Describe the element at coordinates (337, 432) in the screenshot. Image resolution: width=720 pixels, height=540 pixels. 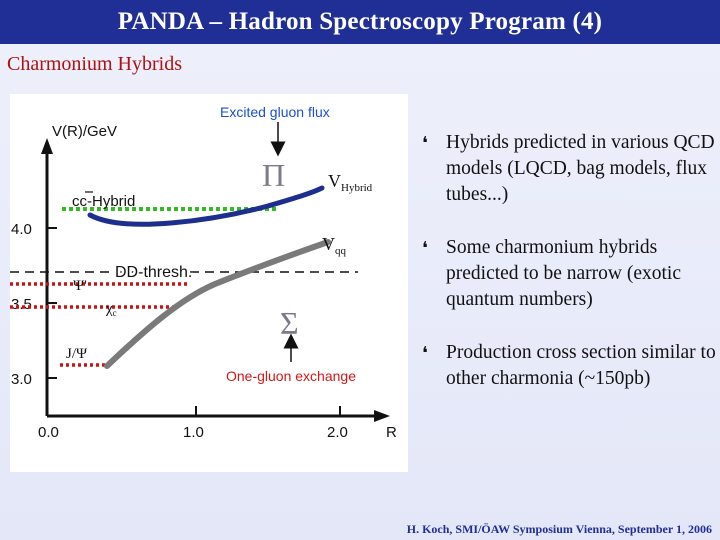
I see `x-tick-label: 2.0` at that location.